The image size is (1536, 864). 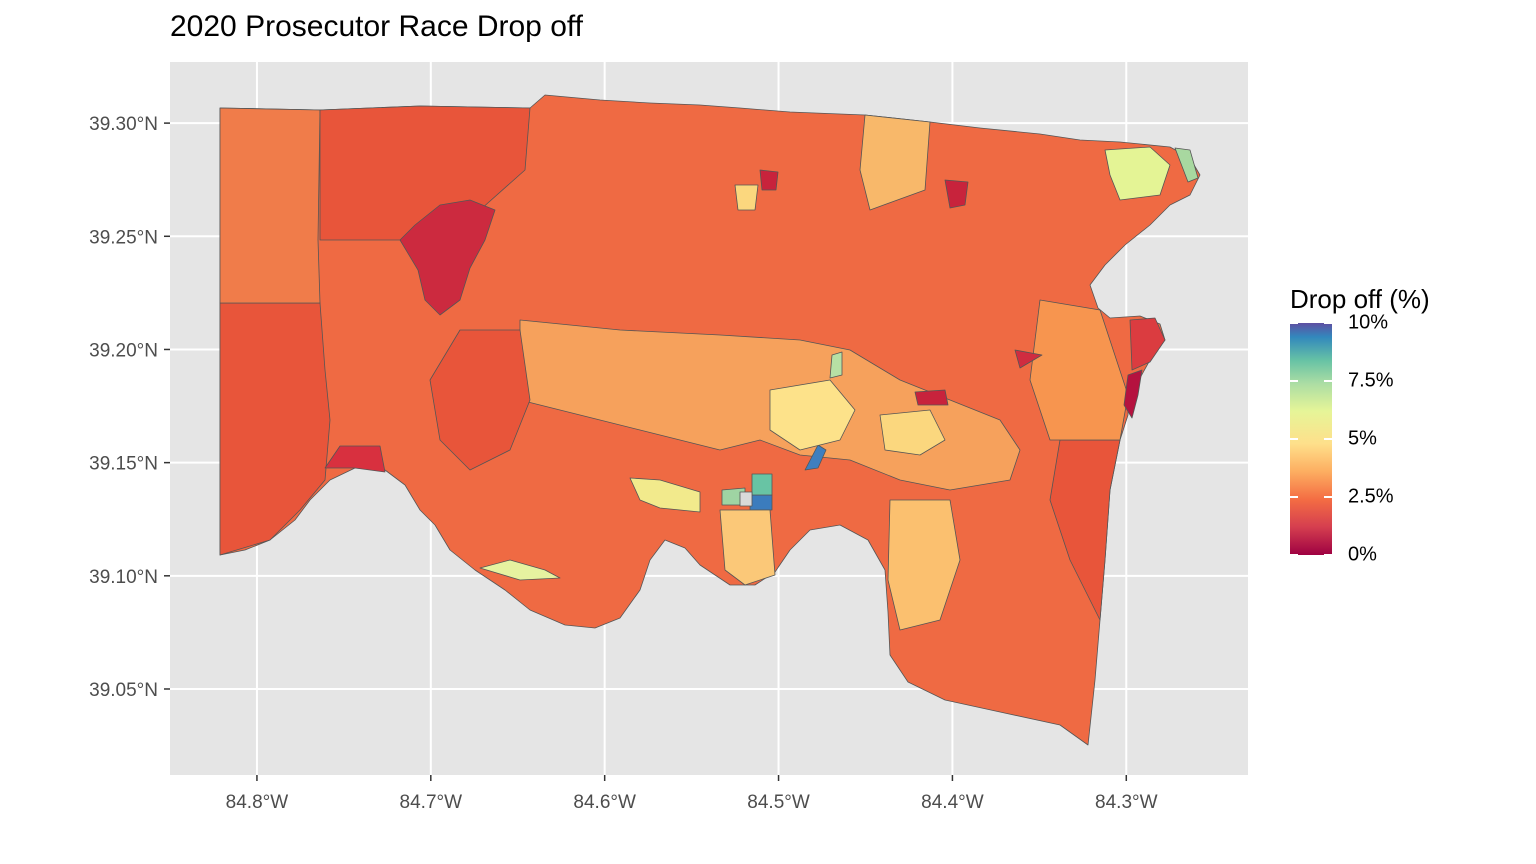 I want to click on precinct-west-block, so click(x=275, y=429).